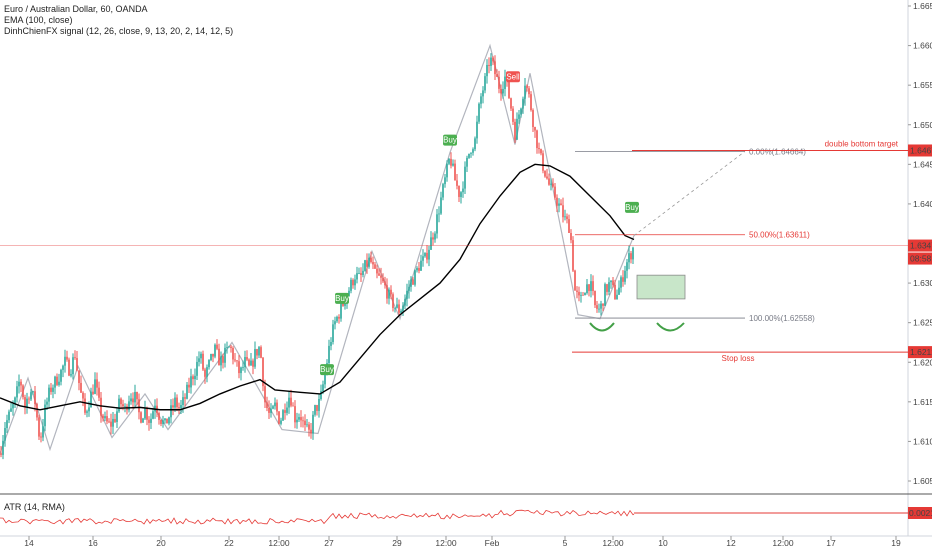 Image resolution: width=932 pixels, height=550 pixels. Describe the element at coordinates (779, 235) in the screenshot. I see `fib-level-label: 50.00%(1.63611)` at that location.